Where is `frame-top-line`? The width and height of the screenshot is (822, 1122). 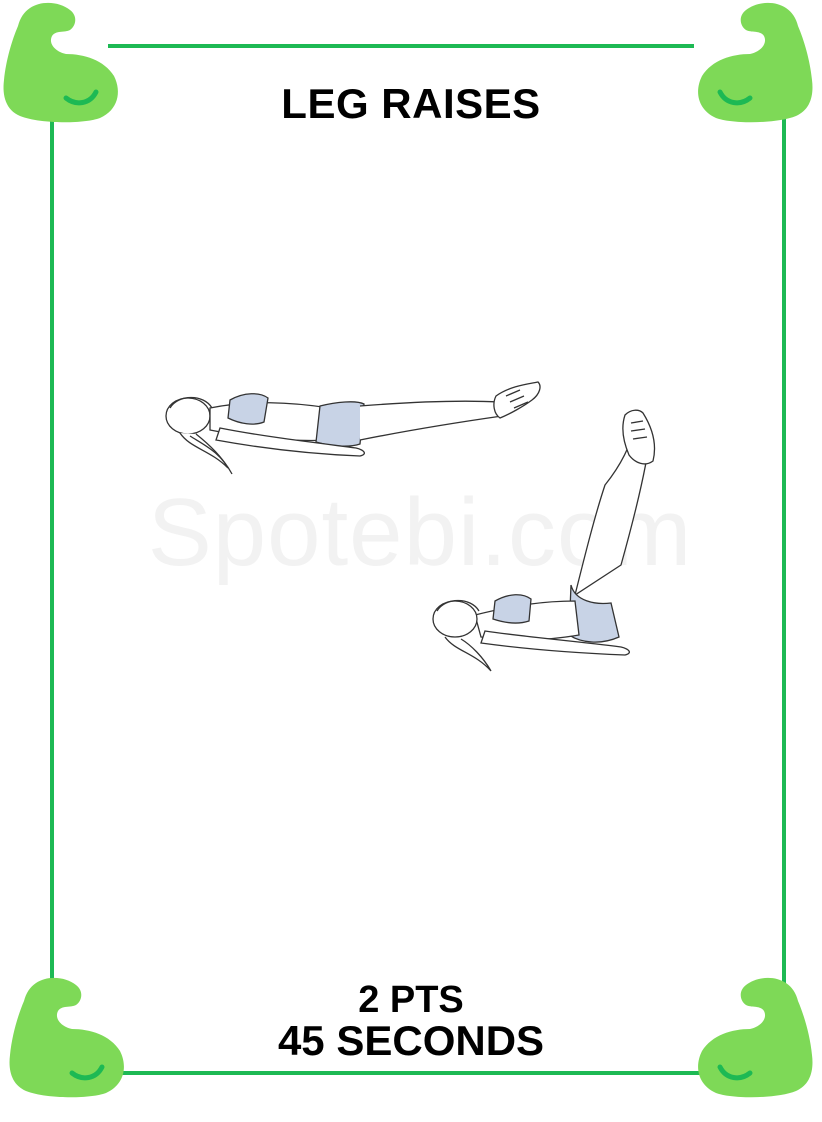
frame-top-line is located at coordinates (401, 46).